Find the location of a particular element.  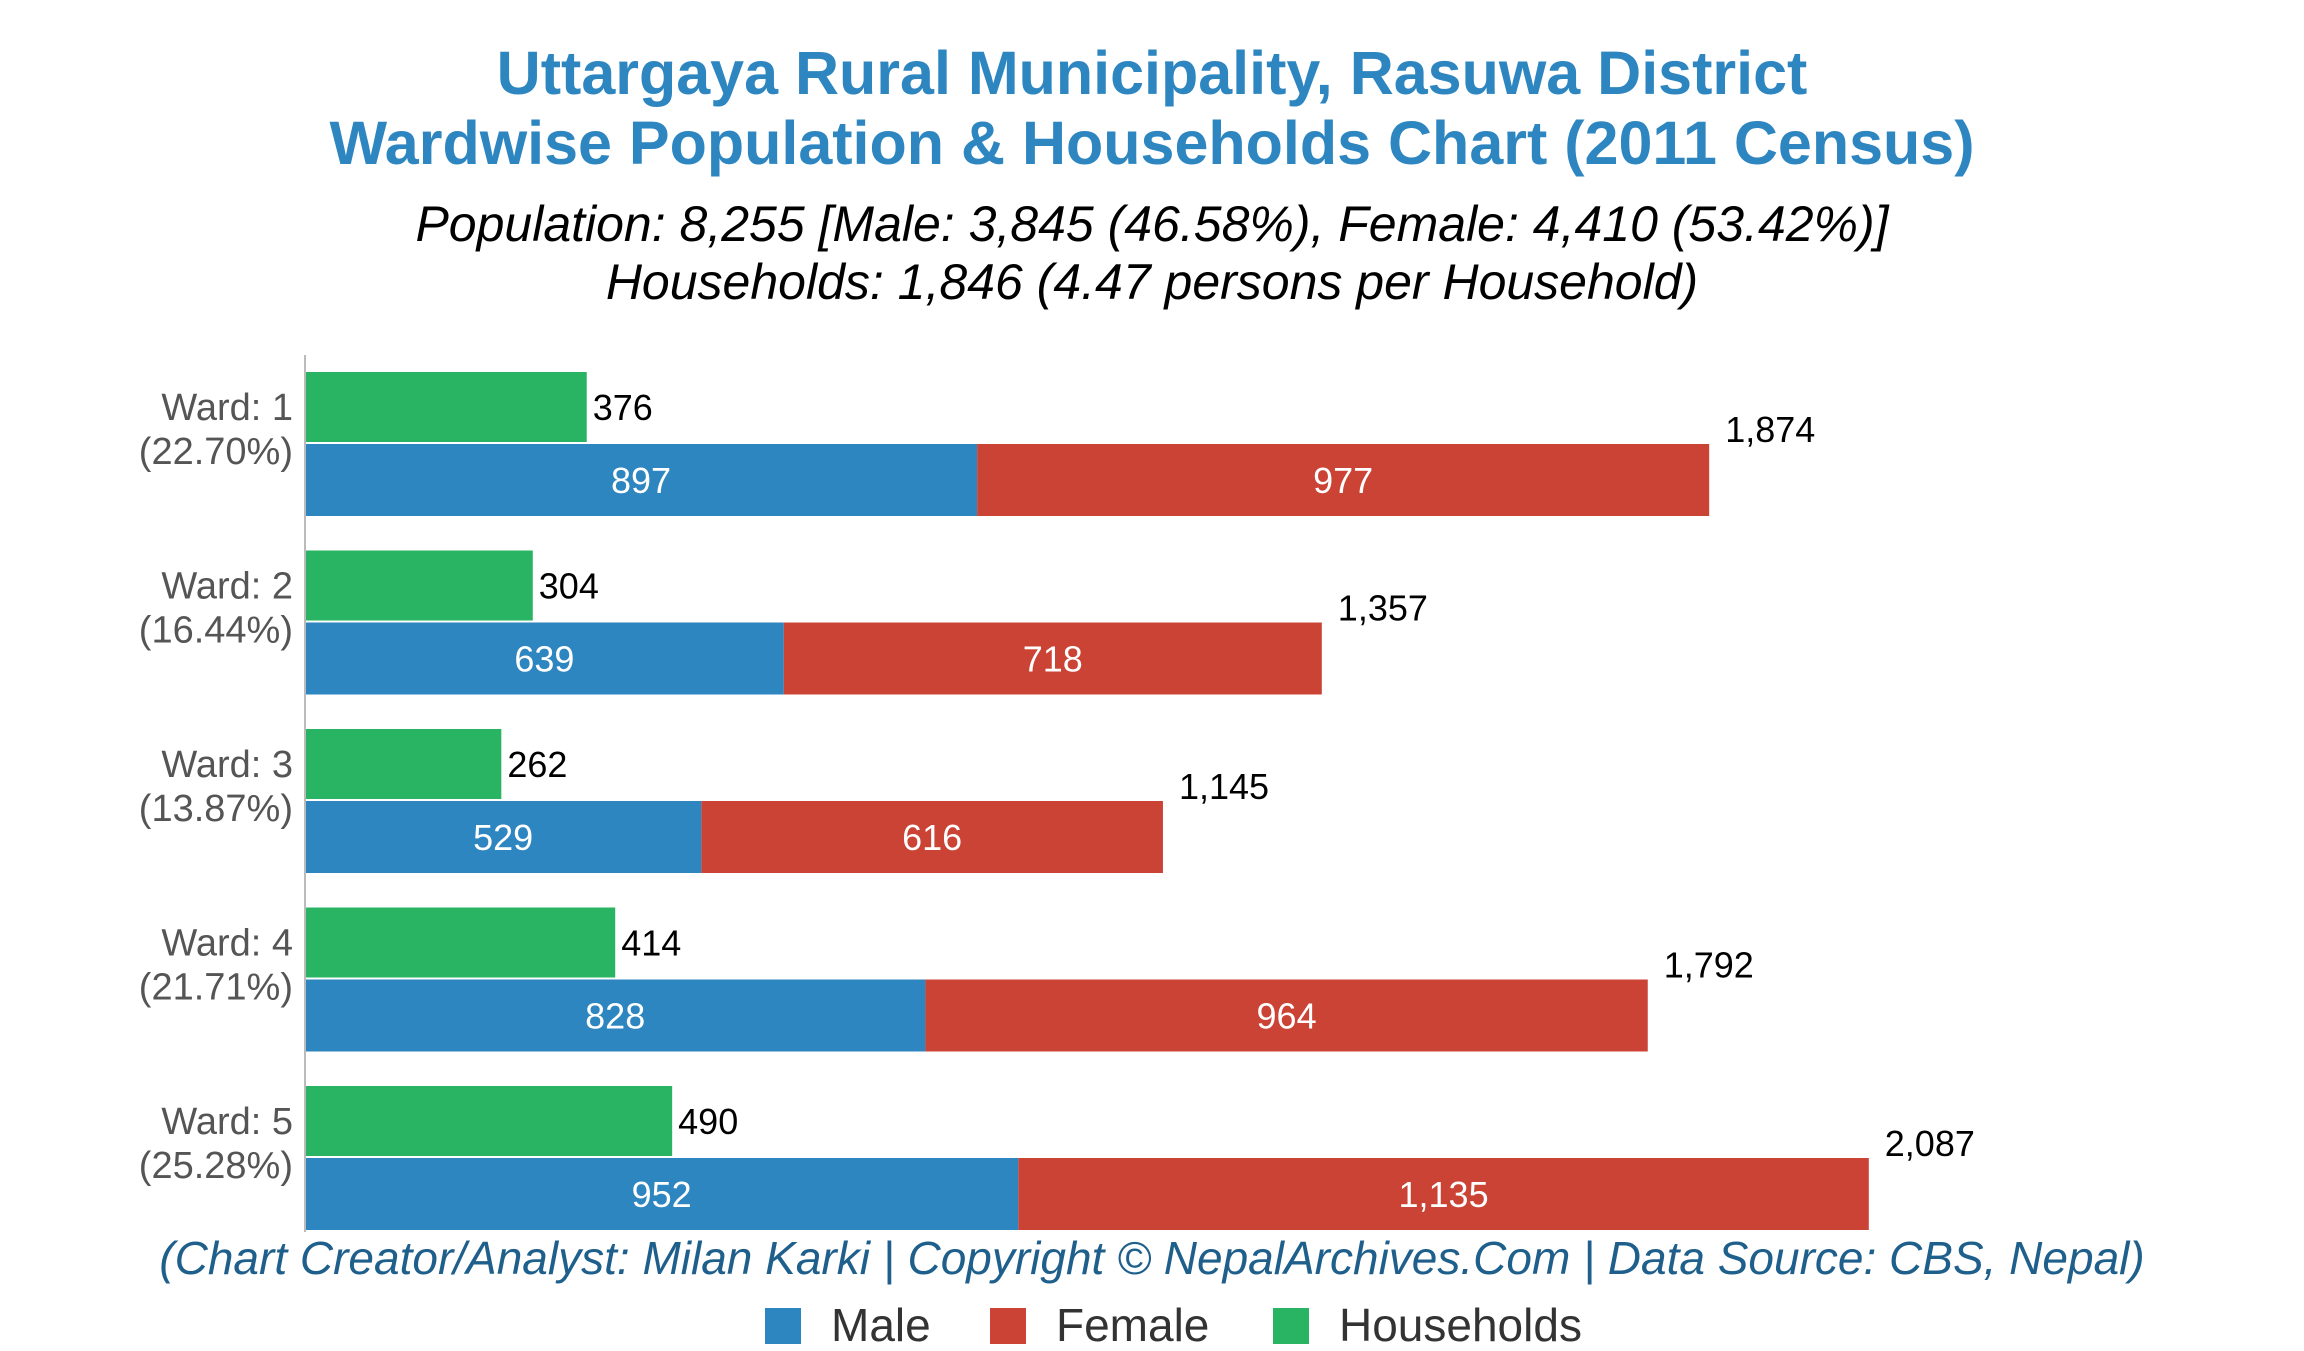

households-value-label: 304 is located at coordinates (569, 586).